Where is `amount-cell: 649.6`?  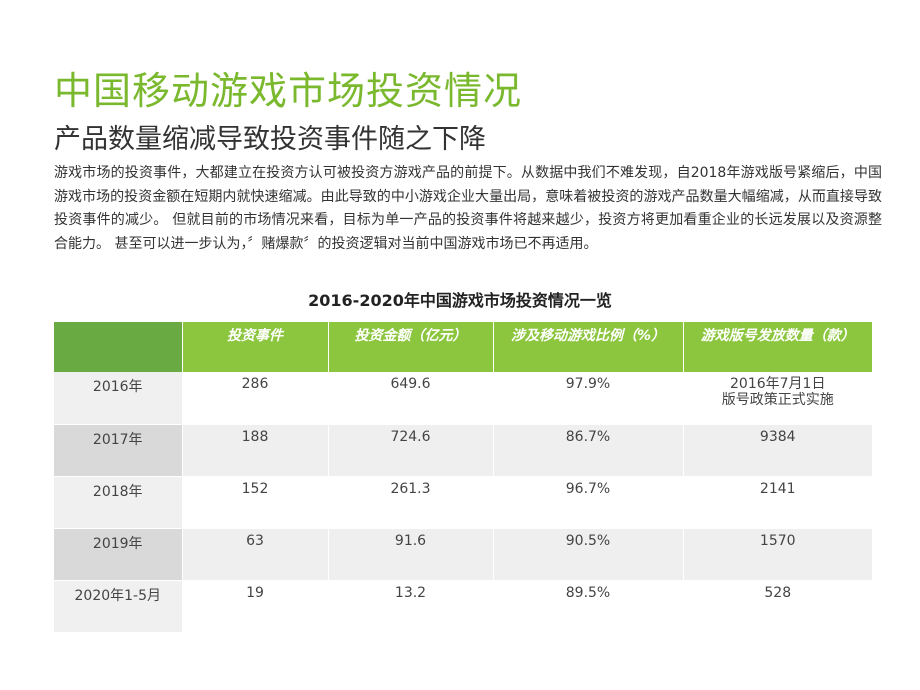
amount-cell: 649.6 is located at coordinates (410, 398).